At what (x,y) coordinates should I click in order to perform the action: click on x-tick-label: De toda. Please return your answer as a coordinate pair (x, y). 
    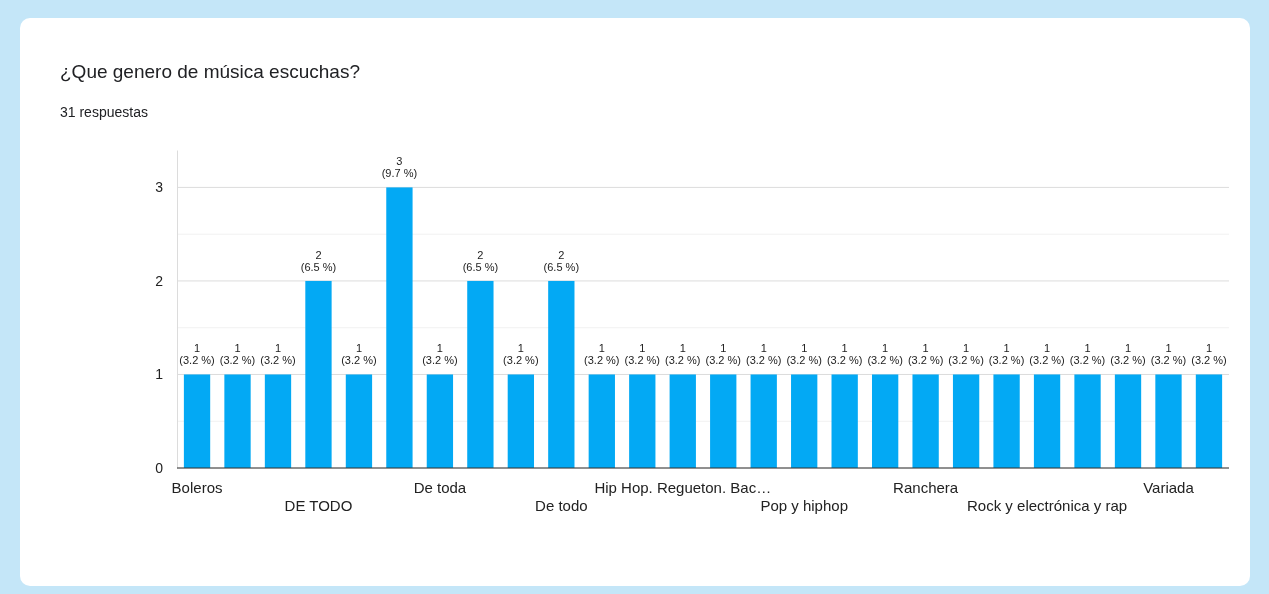
    Looking at the image, I should click on (440, 487).